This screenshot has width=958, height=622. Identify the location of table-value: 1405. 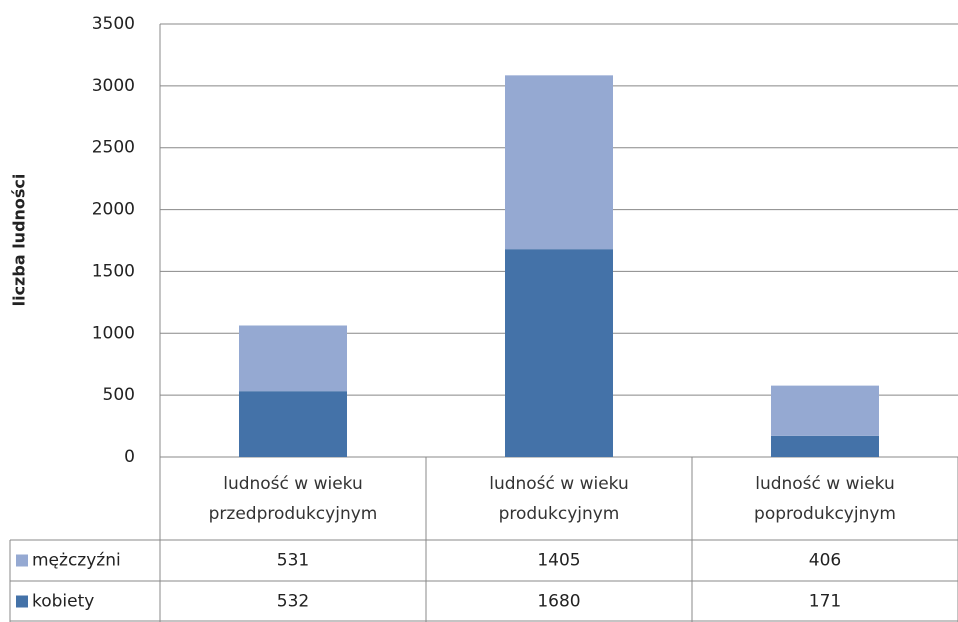
(558, 561).